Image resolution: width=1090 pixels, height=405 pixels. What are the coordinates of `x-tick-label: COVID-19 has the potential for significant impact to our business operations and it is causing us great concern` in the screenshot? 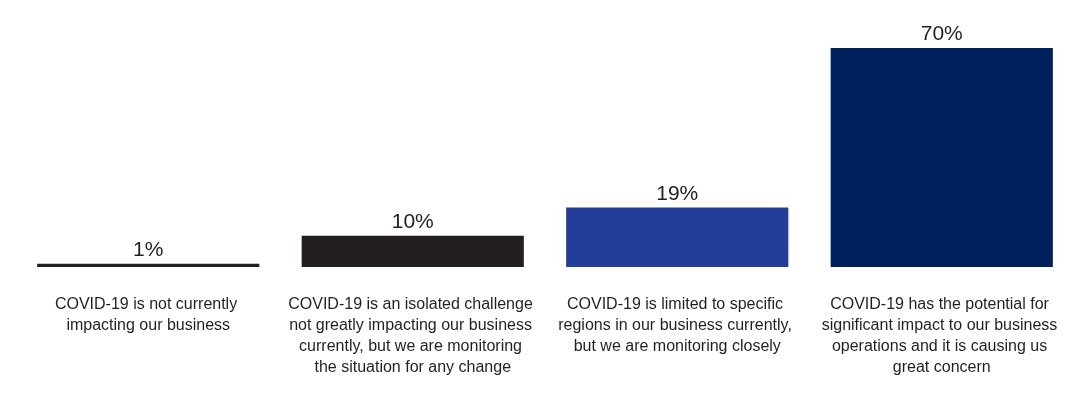 It's located at (941, 335).